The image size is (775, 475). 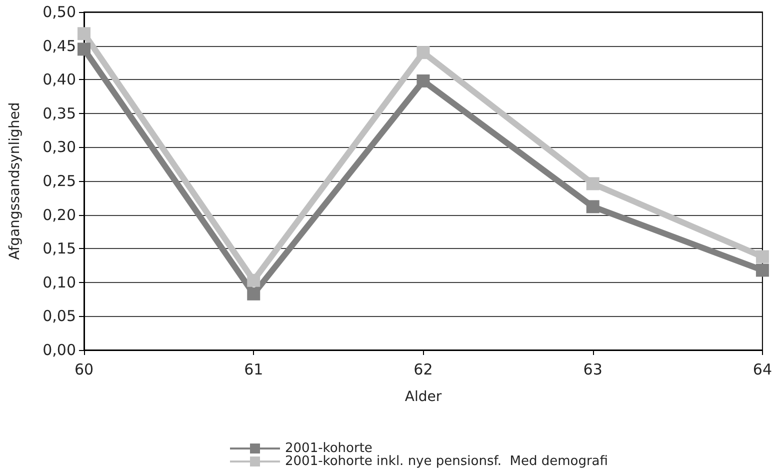 I want to click on legend-label: 2001-kohorte, so click(x=328, y=448).